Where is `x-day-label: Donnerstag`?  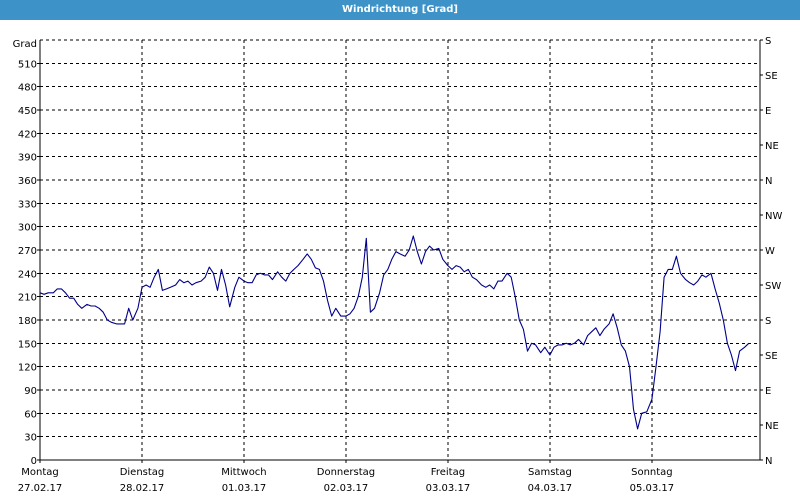 x-day-label: Donnerstag is located at coordinates (346, 472).